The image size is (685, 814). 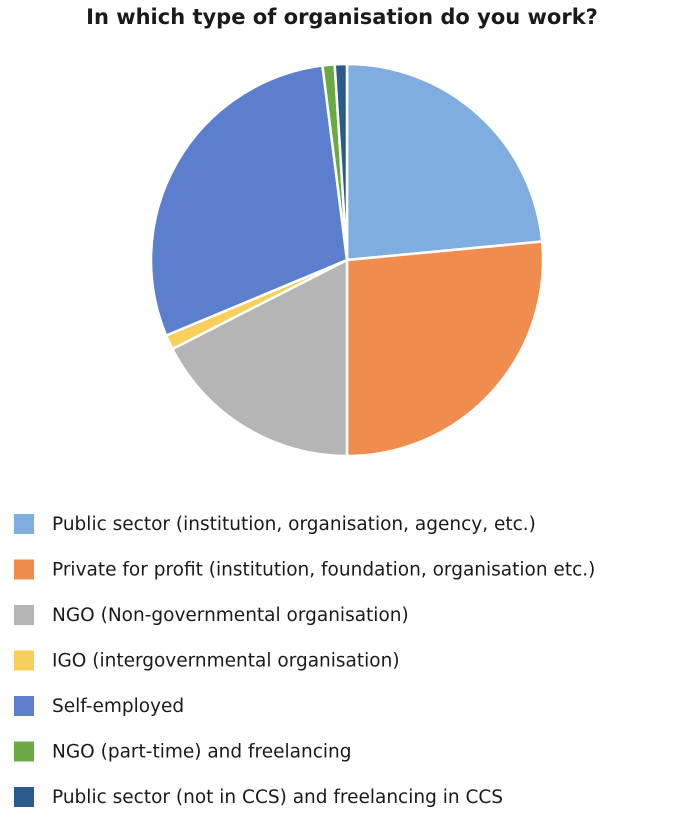 What do you see at coordinates (202, 752) in the screenshot?
I see `legend-label: NGO (part-time) and freelancing` at bounding box center [202, 752].